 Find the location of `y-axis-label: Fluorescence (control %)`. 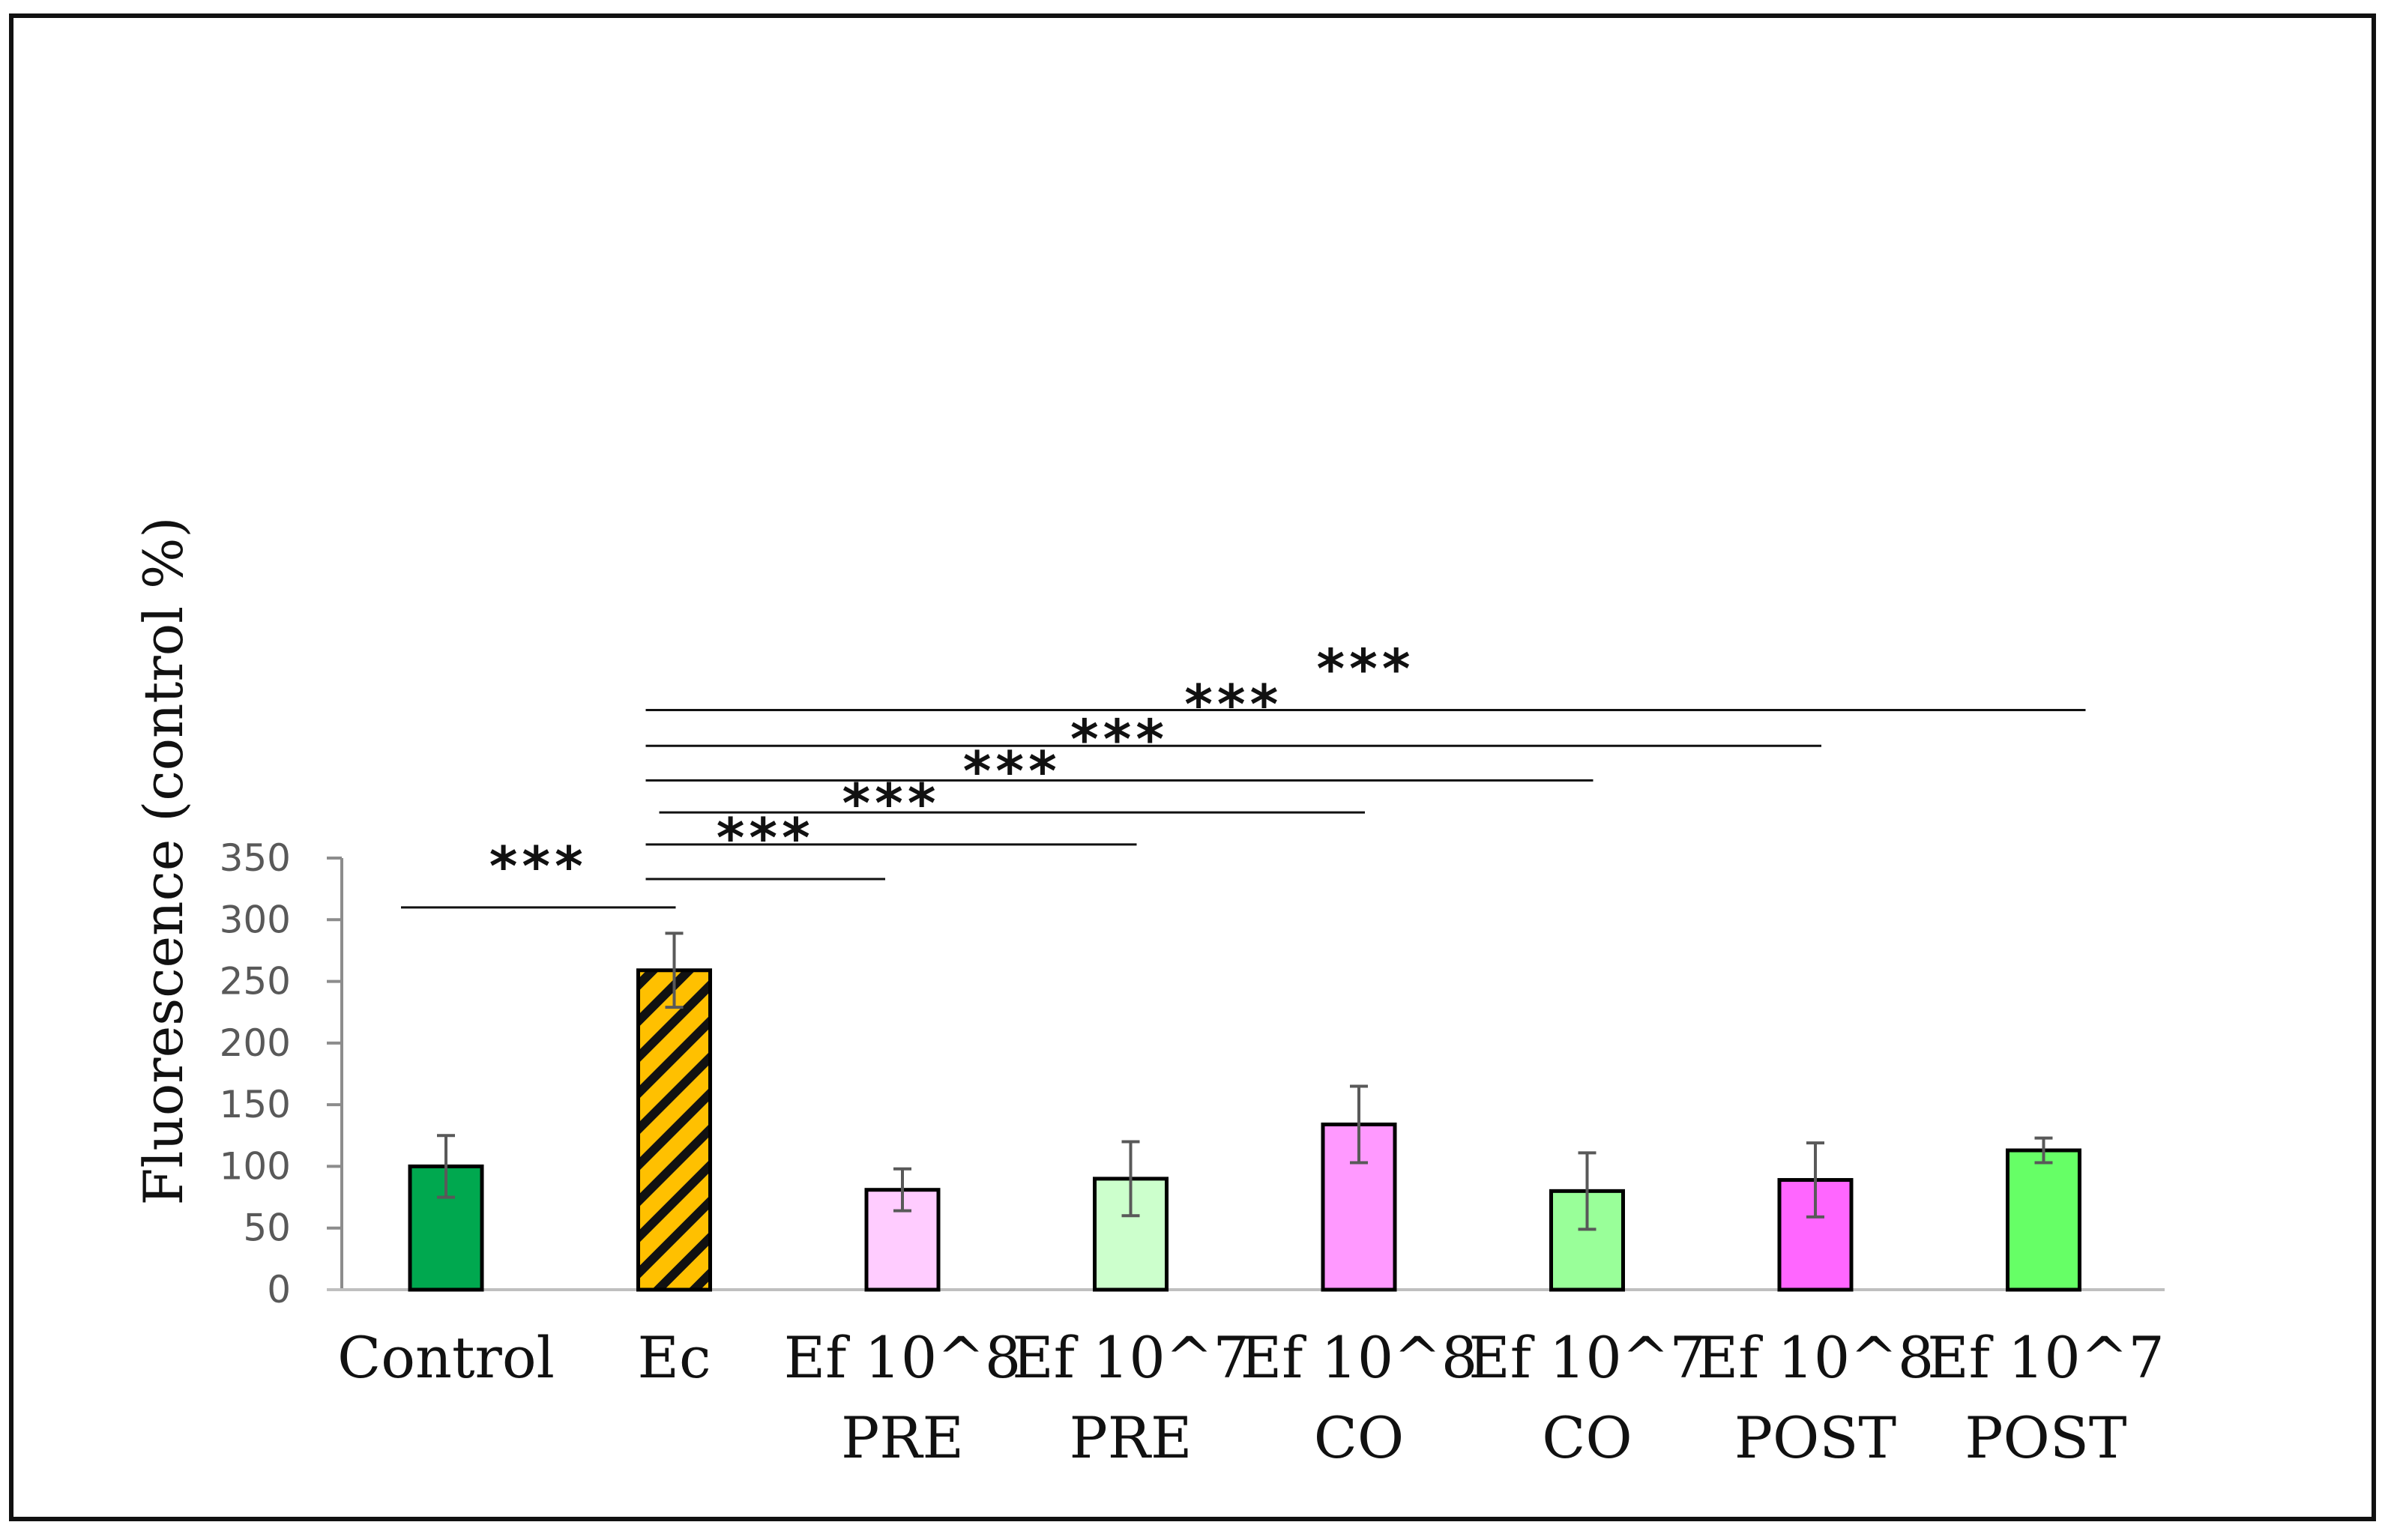

y-axis-label: Fluorescence (control %) is located at coordinates (163, 860).